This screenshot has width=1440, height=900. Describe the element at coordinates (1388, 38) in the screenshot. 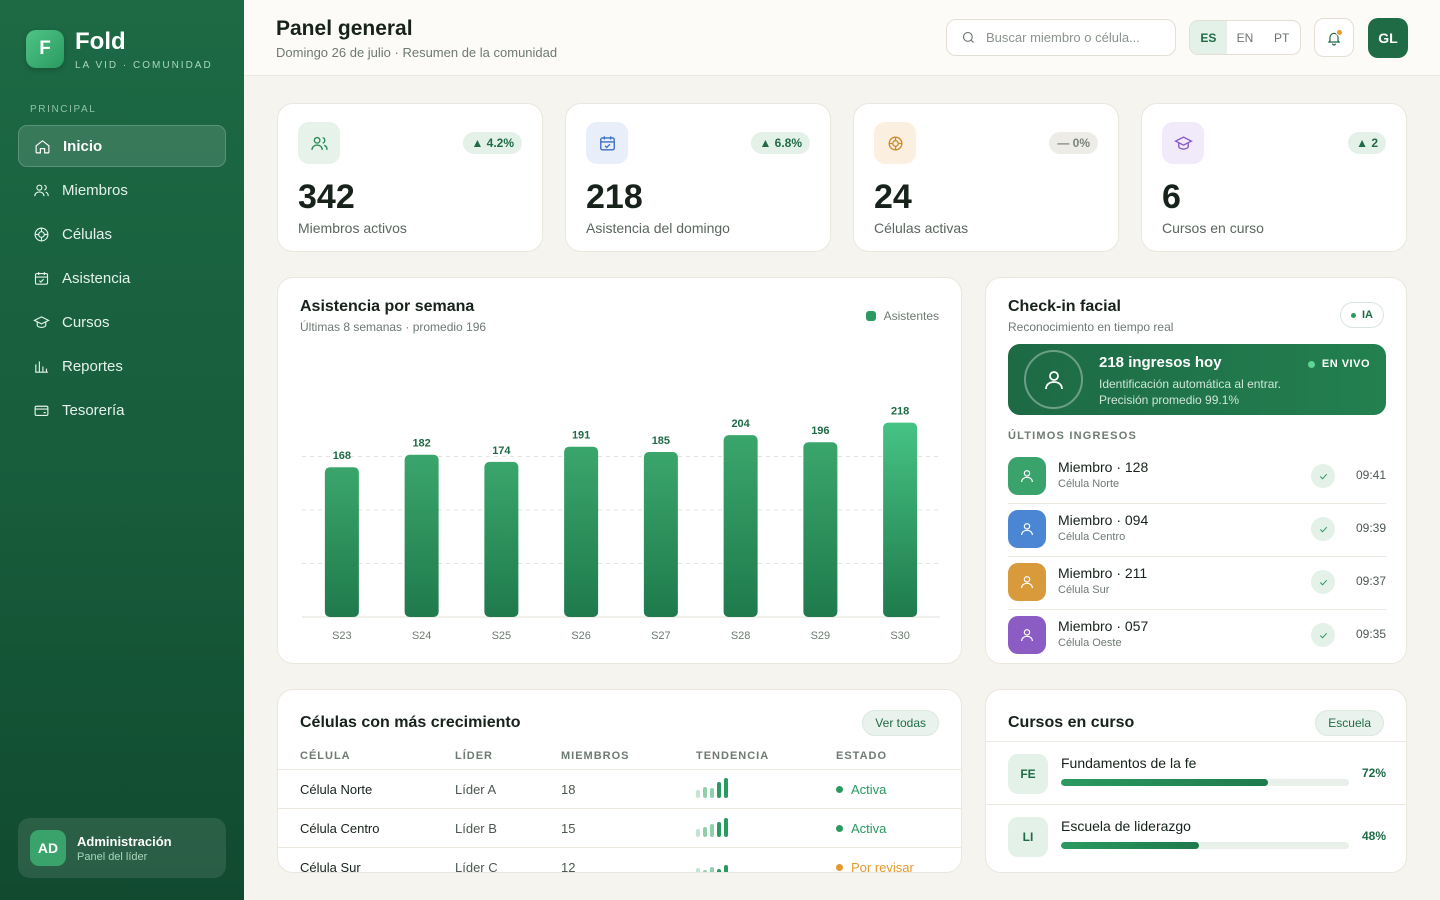

I see `user-avatar: GL` at that location.